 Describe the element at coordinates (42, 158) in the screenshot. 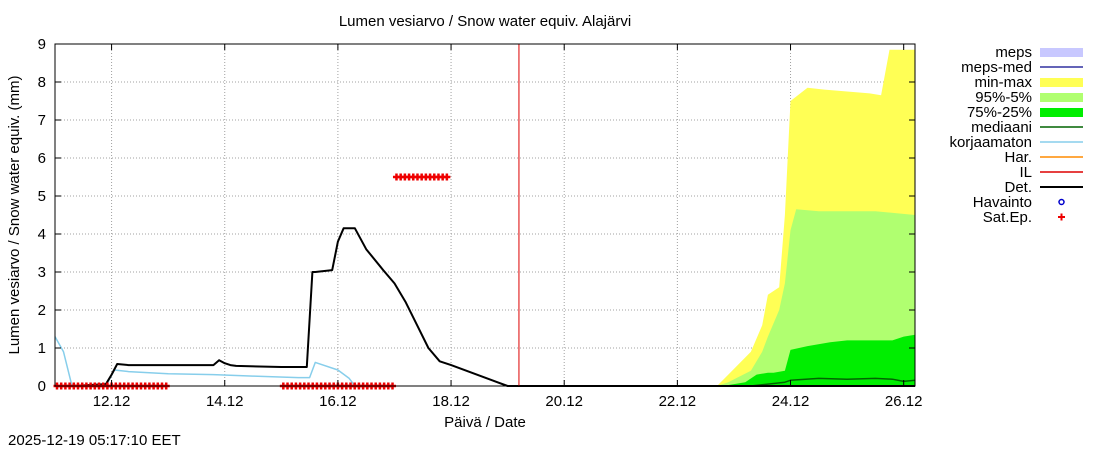

I see `y-tick-label: 6` at that location.